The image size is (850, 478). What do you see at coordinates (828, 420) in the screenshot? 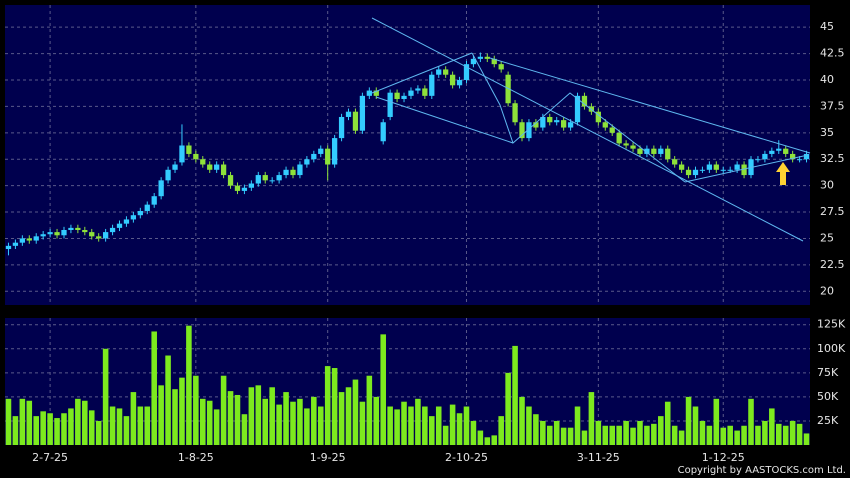
I see `volume-tick-label: 25K` at bounding box center [828, 420].